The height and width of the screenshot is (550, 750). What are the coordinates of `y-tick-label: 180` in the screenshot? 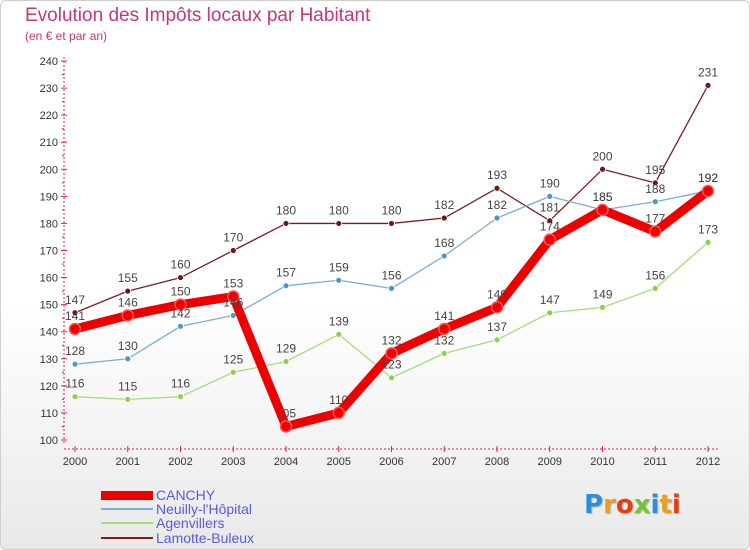 It's located at (49, 224).